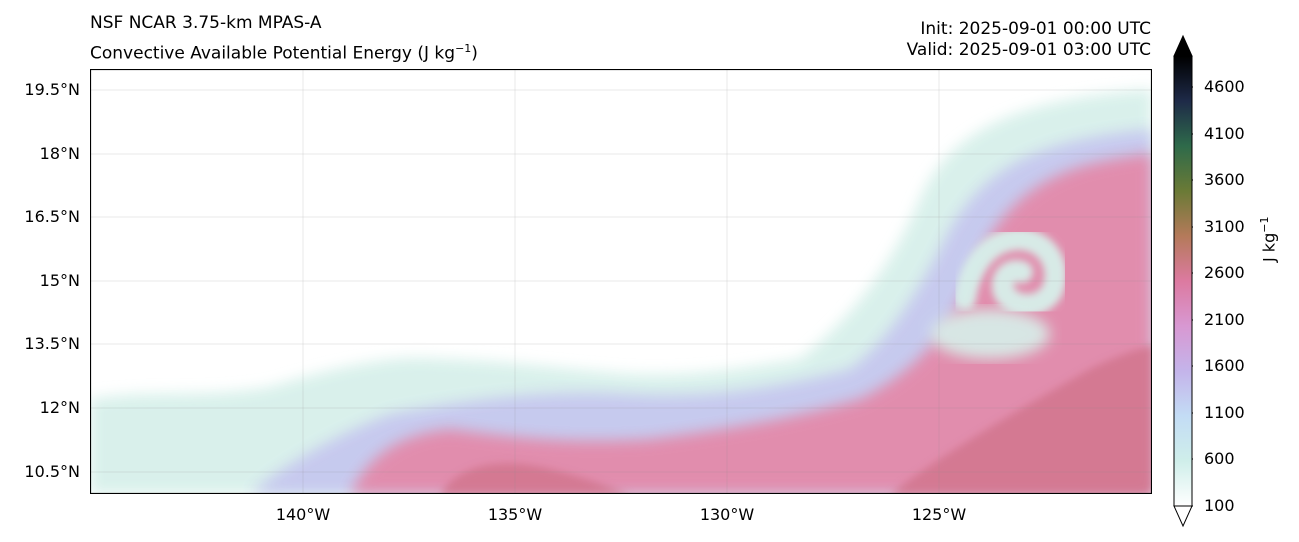  Describe the element at coordinates (52, 216) in the screenshot. I see `lat-label: 16.5°N` at that location.